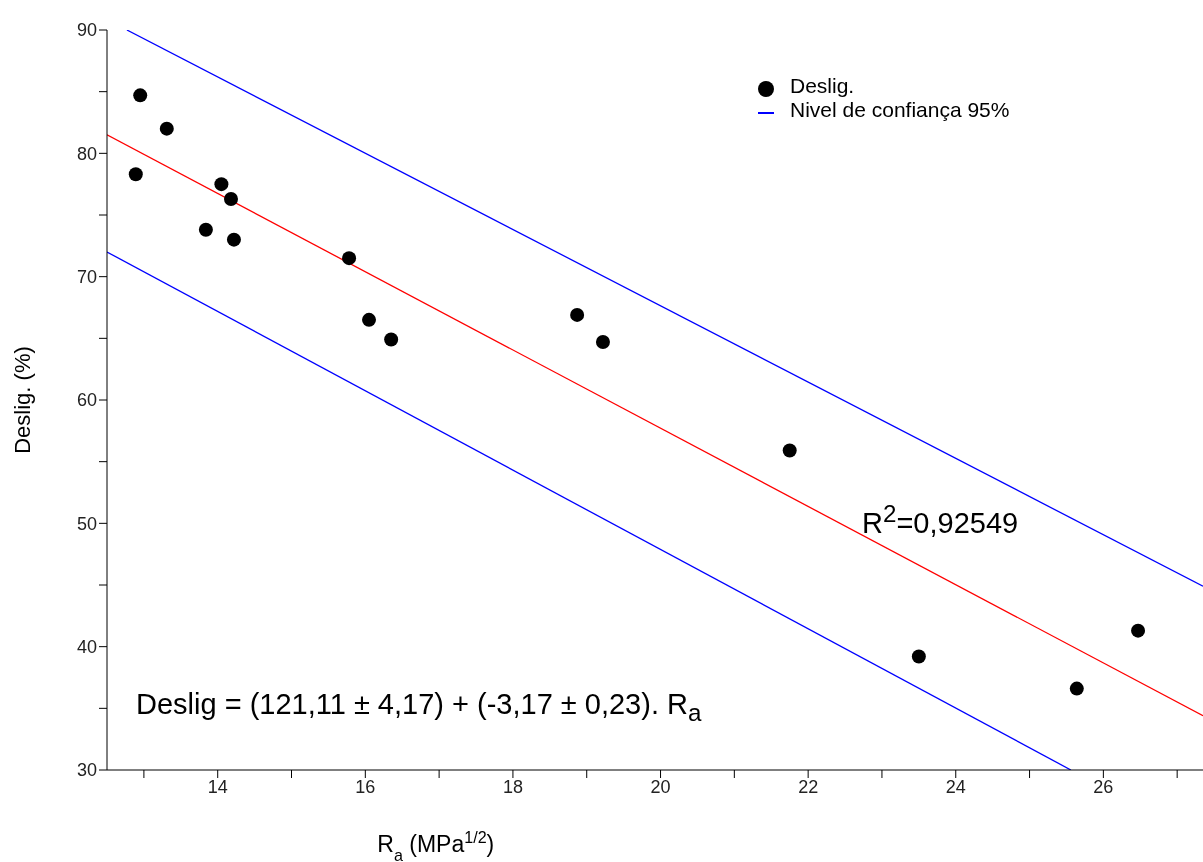 The width and height of the screenshot is (1203, 862). What do you see at coordinates (86, 30) in the screenshot?
I see `y-tick-label: 90` at bounding box center [86, 30].